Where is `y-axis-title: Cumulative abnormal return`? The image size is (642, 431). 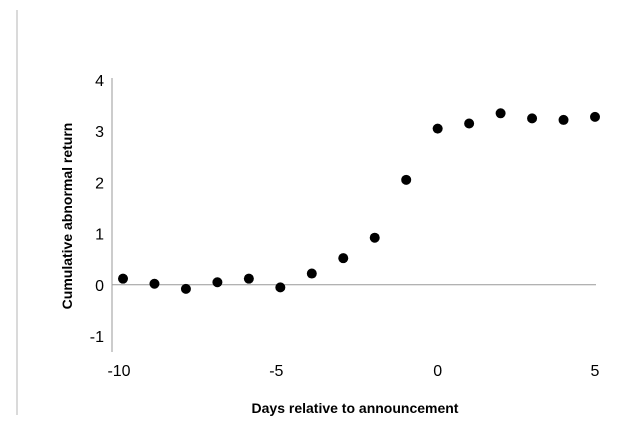 y-axis-title: Cumulative abnormal return is located at coordinates (67, 216).